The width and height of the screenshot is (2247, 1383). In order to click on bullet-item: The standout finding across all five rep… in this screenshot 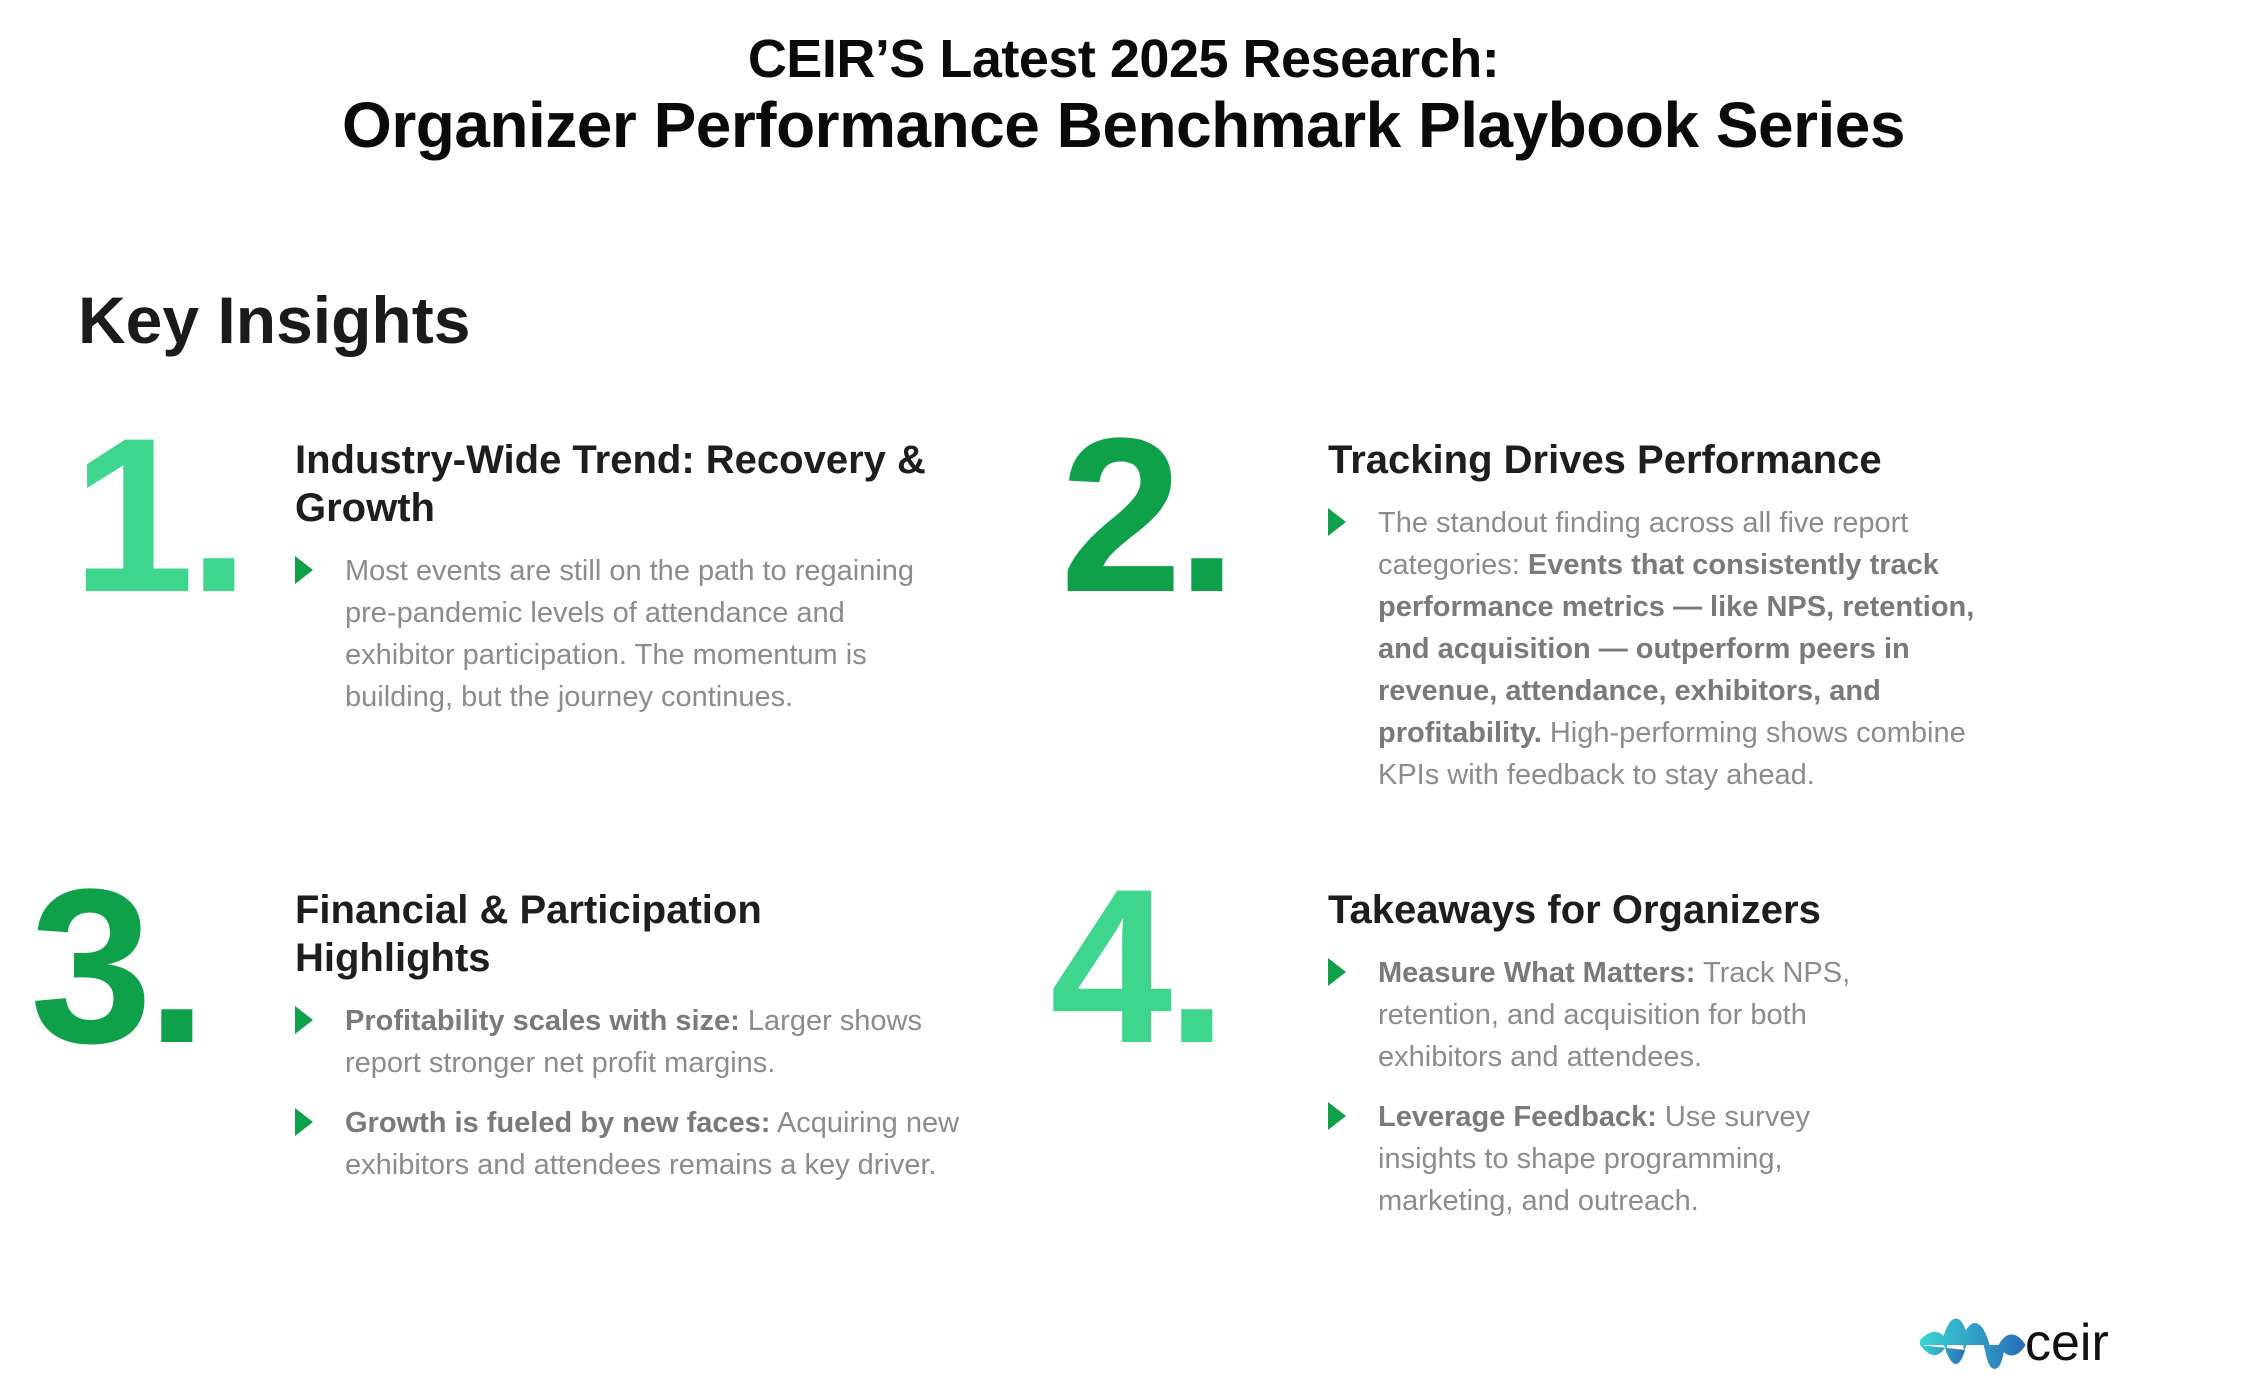, I will do `click(1678, 649)`.